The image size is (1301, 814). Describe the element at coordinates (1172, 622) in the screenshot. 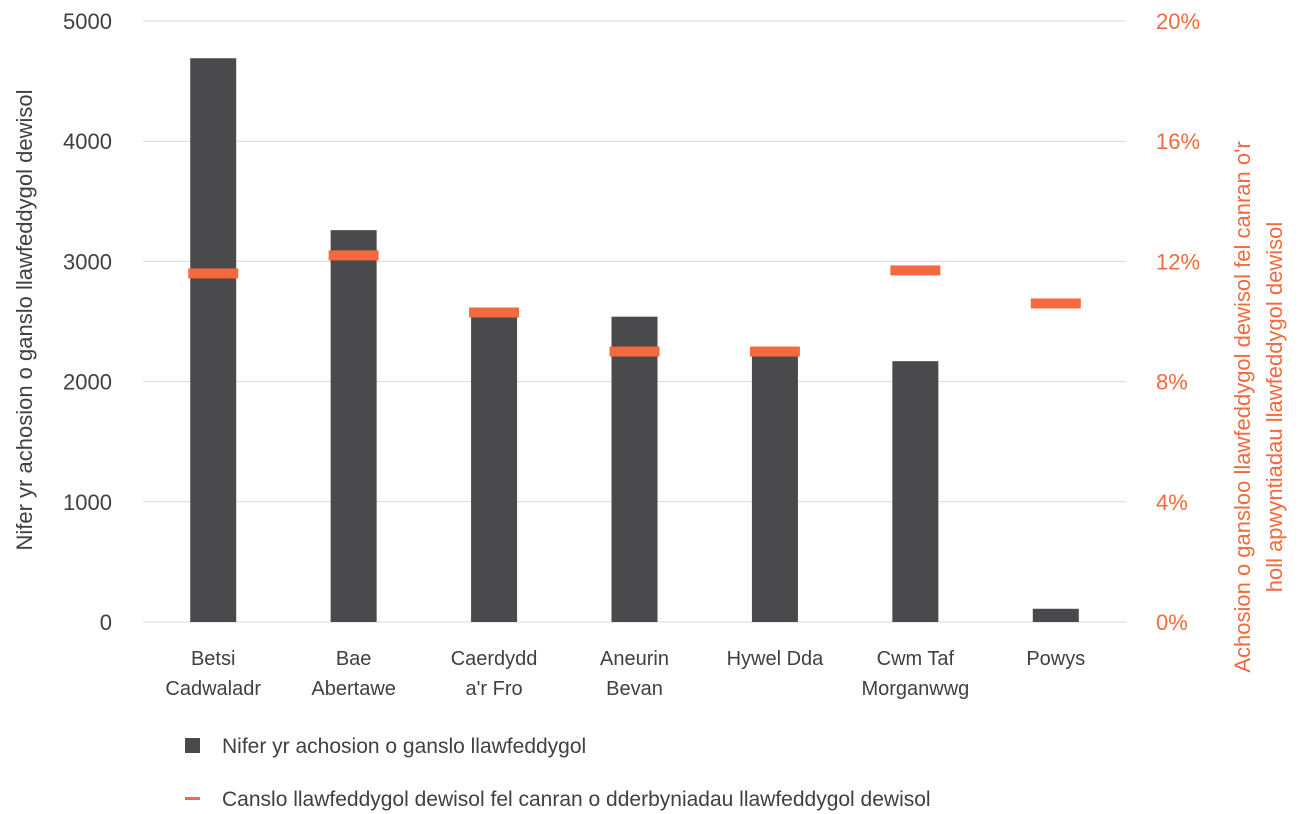

I see `right-tick-label: 0%` at that location.